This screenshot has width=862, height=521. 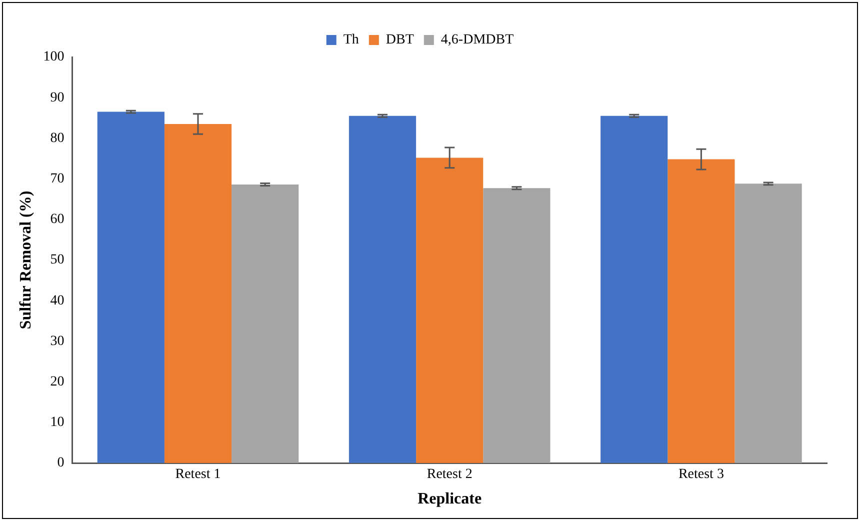 What do you see at coordinates (198, 474) in the screenshot?
I see `x-tick-label: Retest 1` at bounding box center [198, 474].